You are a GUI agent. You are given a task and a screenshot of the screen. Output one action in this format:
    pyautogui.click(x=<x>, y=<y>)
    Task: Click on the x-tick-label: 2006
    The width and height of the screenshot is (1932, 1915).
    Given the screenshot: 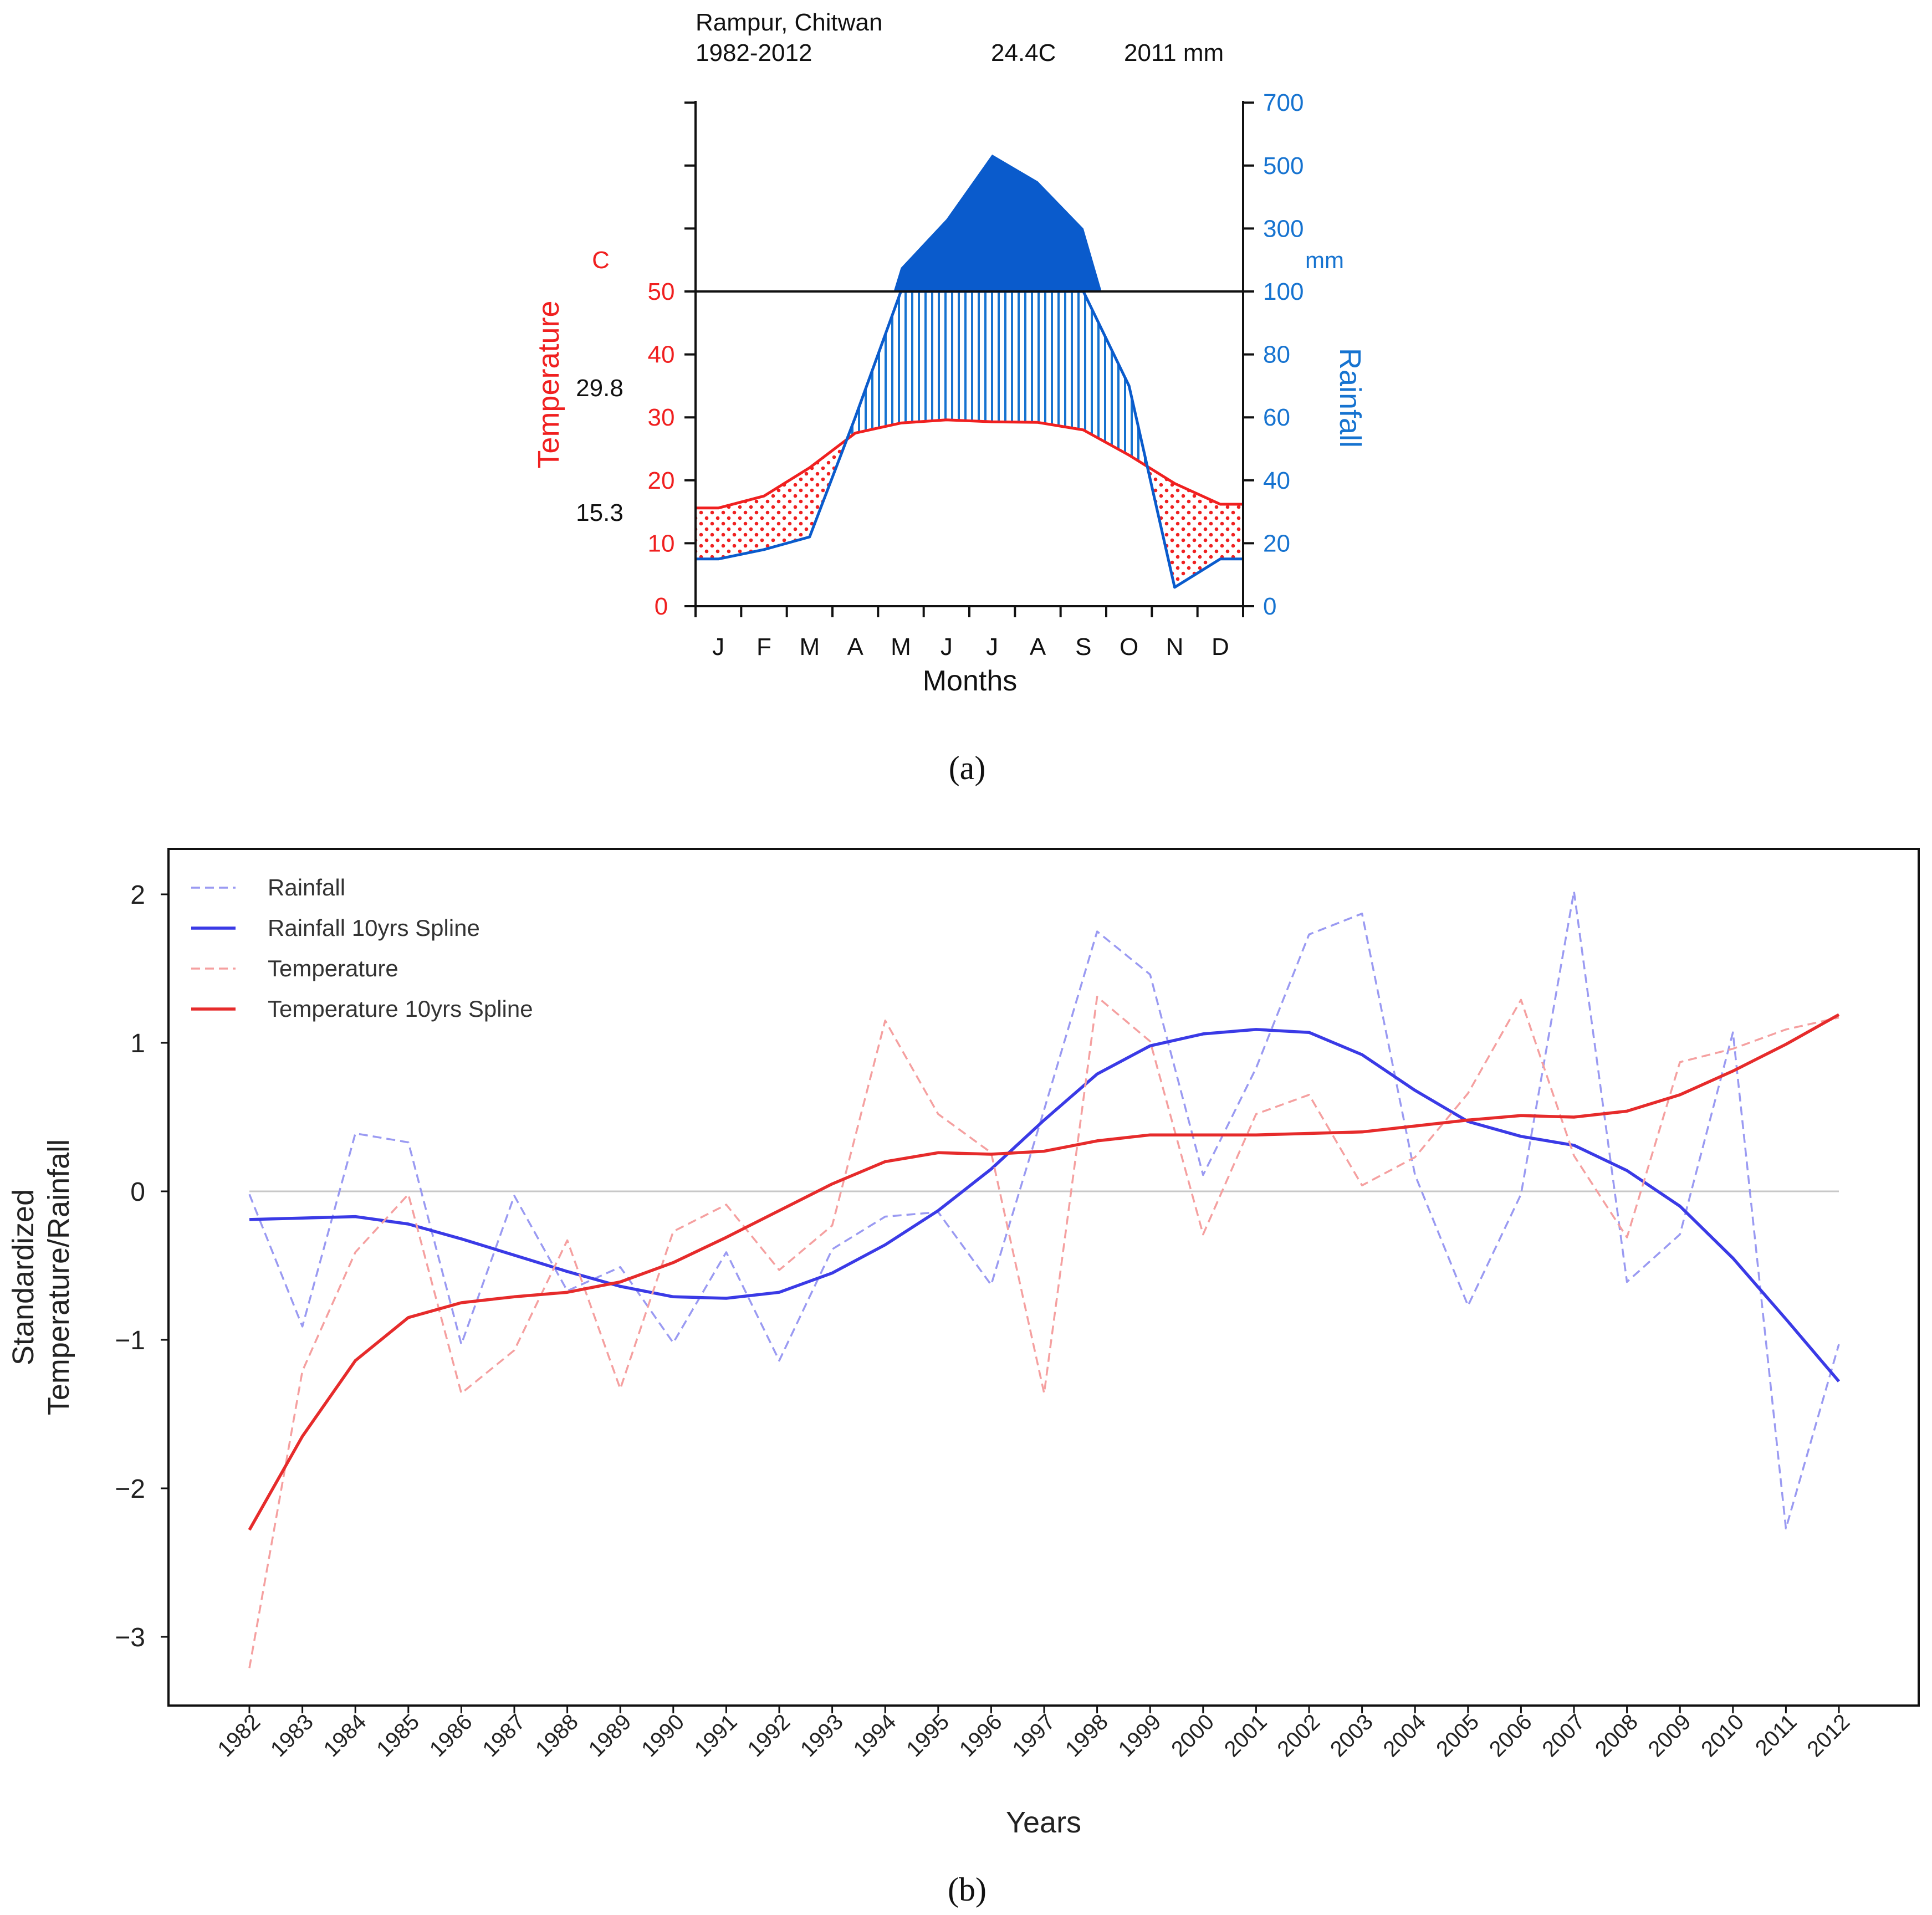 What is the action you would take?
    pyautogui.click(x=1511, y=1735)
    